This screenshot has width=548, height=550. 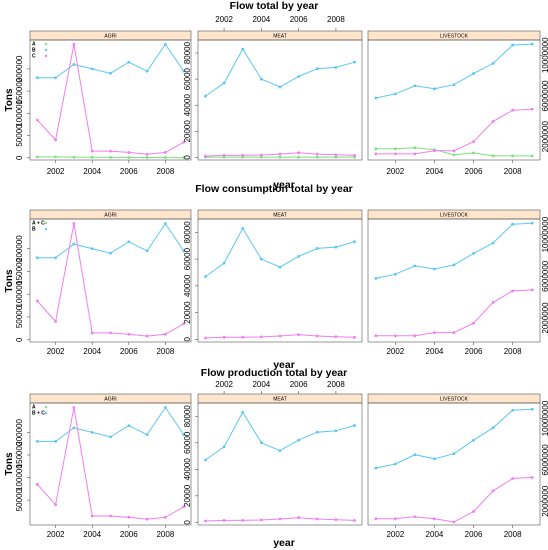 What do you see at coordinates (395, 534) in the screenshot?
I see `x-tick-label: 2002` at bounding box center [395, 534].